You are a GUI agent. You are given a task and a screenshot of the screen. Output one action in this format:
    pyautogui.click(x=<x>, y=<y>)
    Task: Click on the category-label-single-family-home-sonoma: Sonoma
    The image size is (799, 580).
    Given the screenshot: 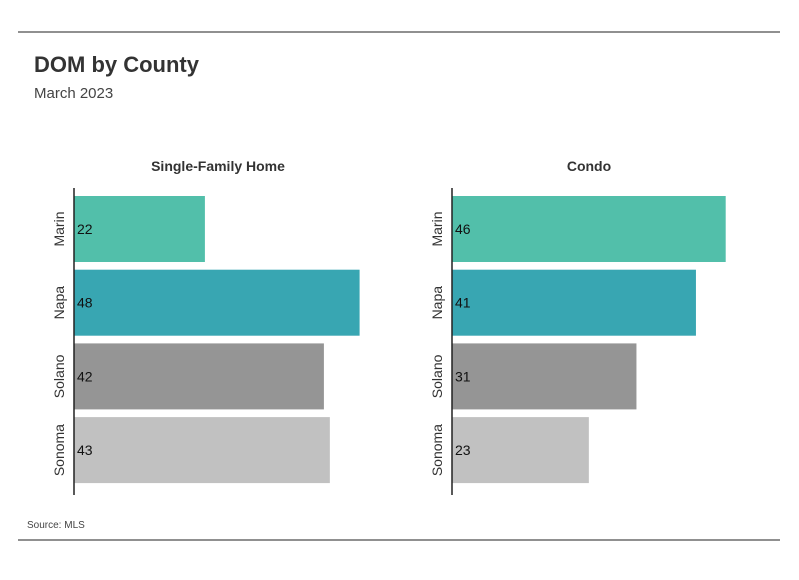 What is the action you would take?
    pyautogui.click(x=59, y=450)
    